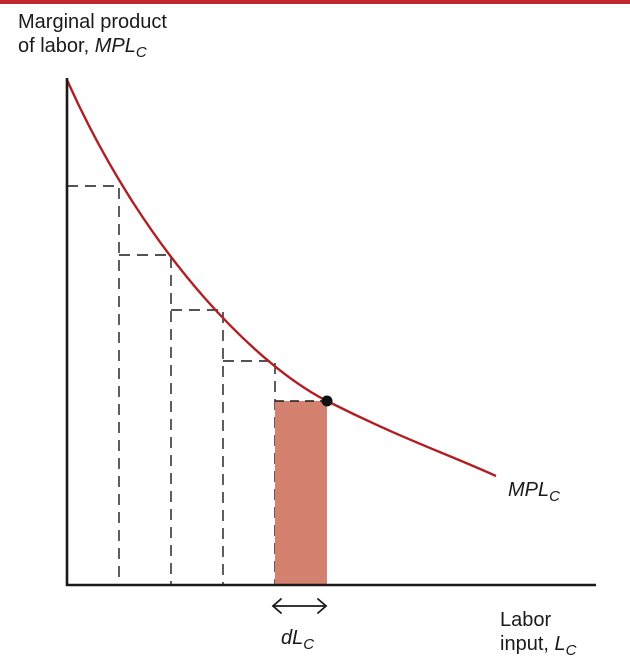  What do you see at coordinates (529, 490) in the screenshot?
I see `curve-label-var: MPL` at bounding box center [529, 490].